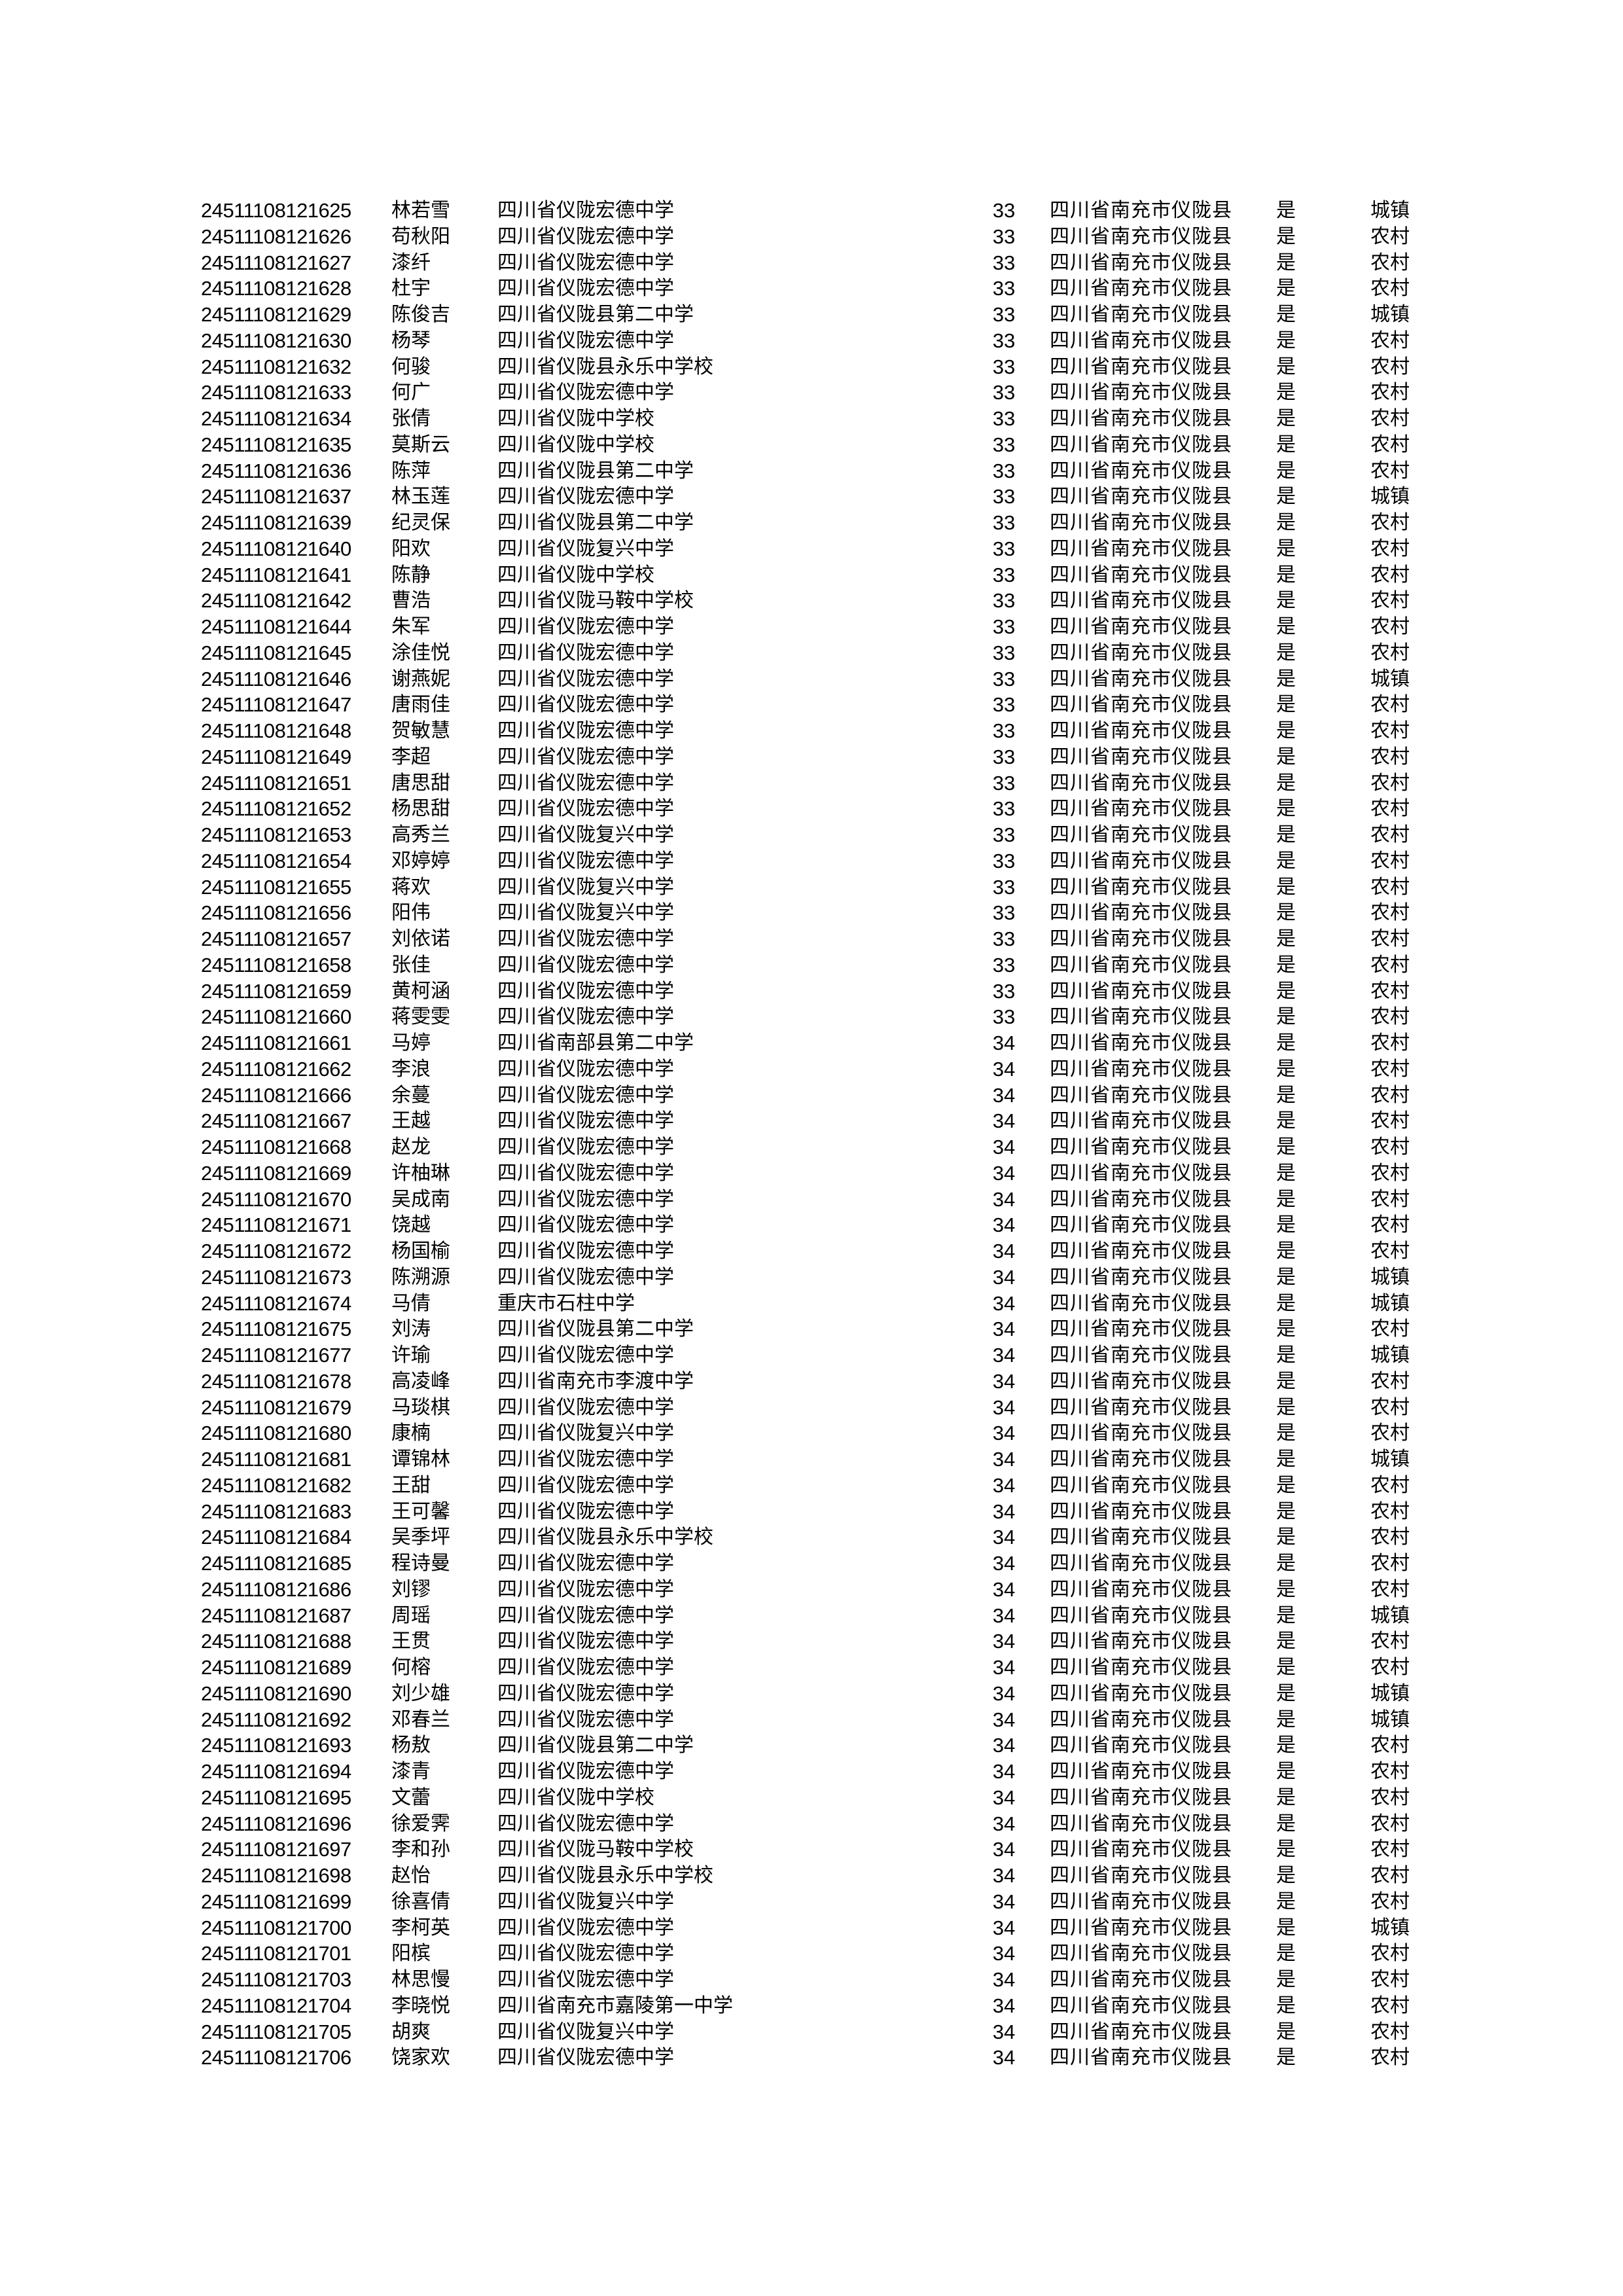 This screenshot has height=2296, width=1623. What do you see at coordinates (811, 991) in the screenshot?
I see `table-row: 24511108121659 黄柯涵 四川省仪陇宏德中学 33 四川省南充市仪陇县 是 农村` at bounding box center [811, 991].